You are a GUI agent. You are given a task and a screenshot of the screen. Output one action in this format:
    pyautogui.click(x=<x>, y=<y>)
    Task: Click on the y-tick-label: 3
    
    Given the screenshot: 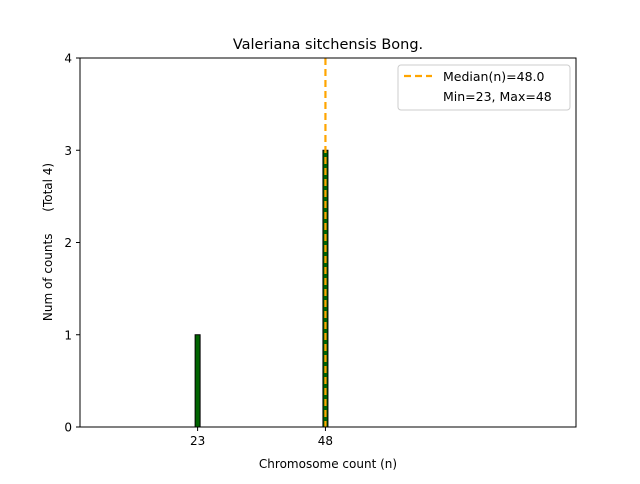 What is the action you would take?
    pyautogui.click(x=68, y=151)
    